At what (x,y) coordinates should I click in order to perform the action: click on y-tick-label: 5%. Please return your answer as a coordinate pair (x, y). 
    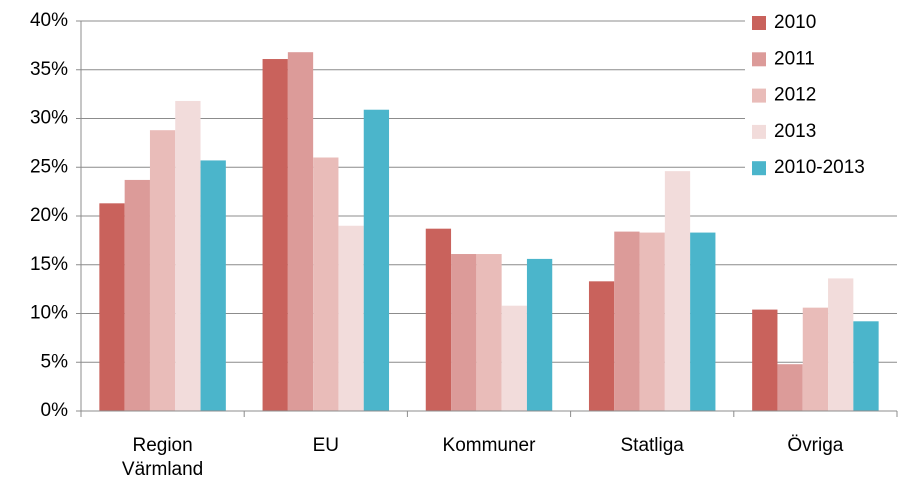
    Looking at the image, I should click on (55, 361).